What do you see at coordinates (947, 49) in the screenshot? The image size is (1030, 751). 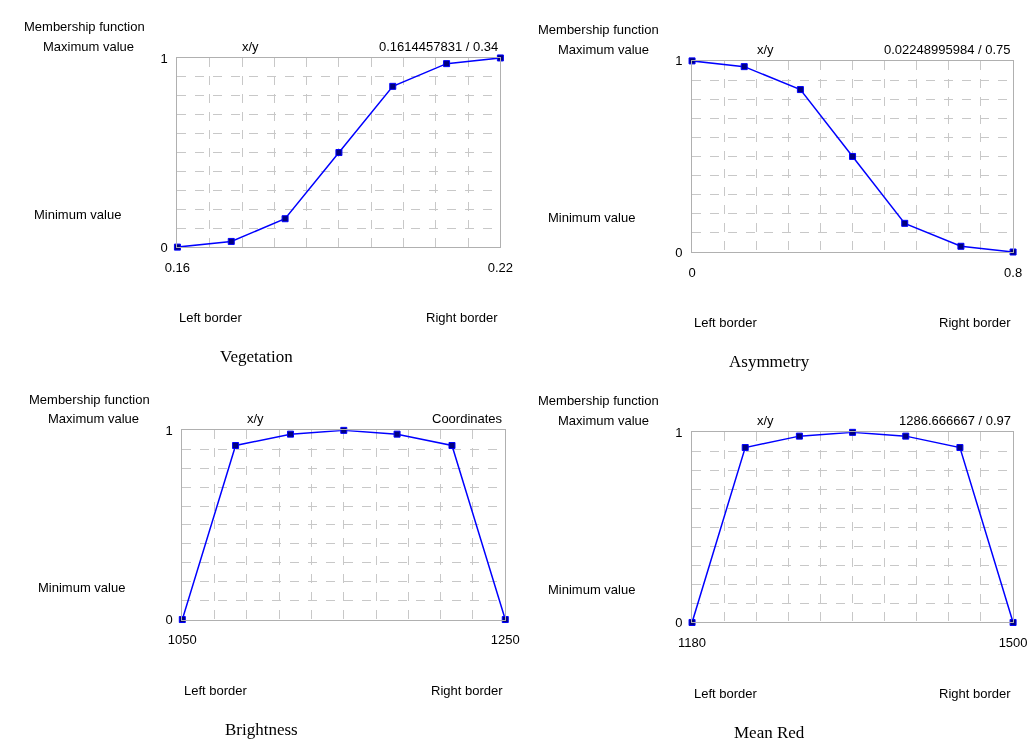 I see `text: 0.02248995984 / 0.75` at bounding box center [947, 49].